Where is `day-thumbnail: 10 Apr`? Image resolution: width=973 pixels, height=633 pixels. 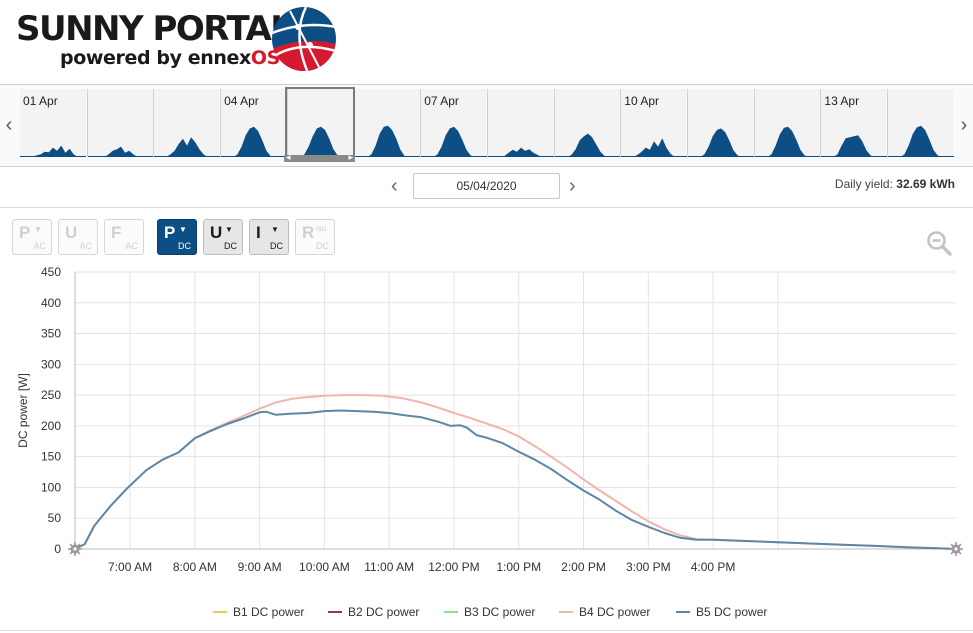
day-thumbnail: 10 Apr is located at coordinates (654, 123).